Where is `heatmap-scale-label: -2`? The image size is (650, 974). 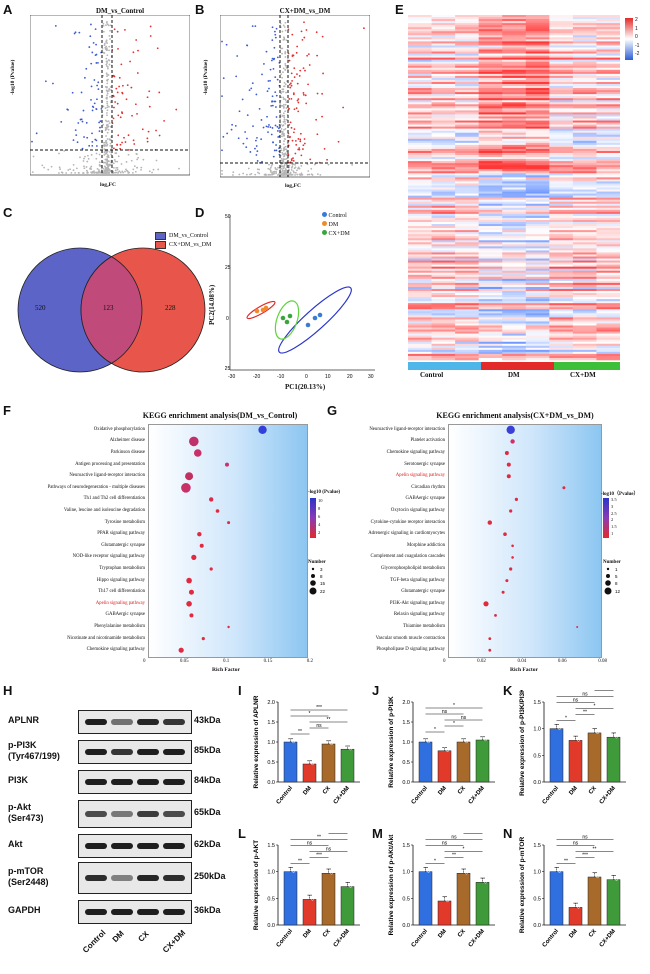
heatmap-scale-label: -2 is located at coordinates (637, 54).